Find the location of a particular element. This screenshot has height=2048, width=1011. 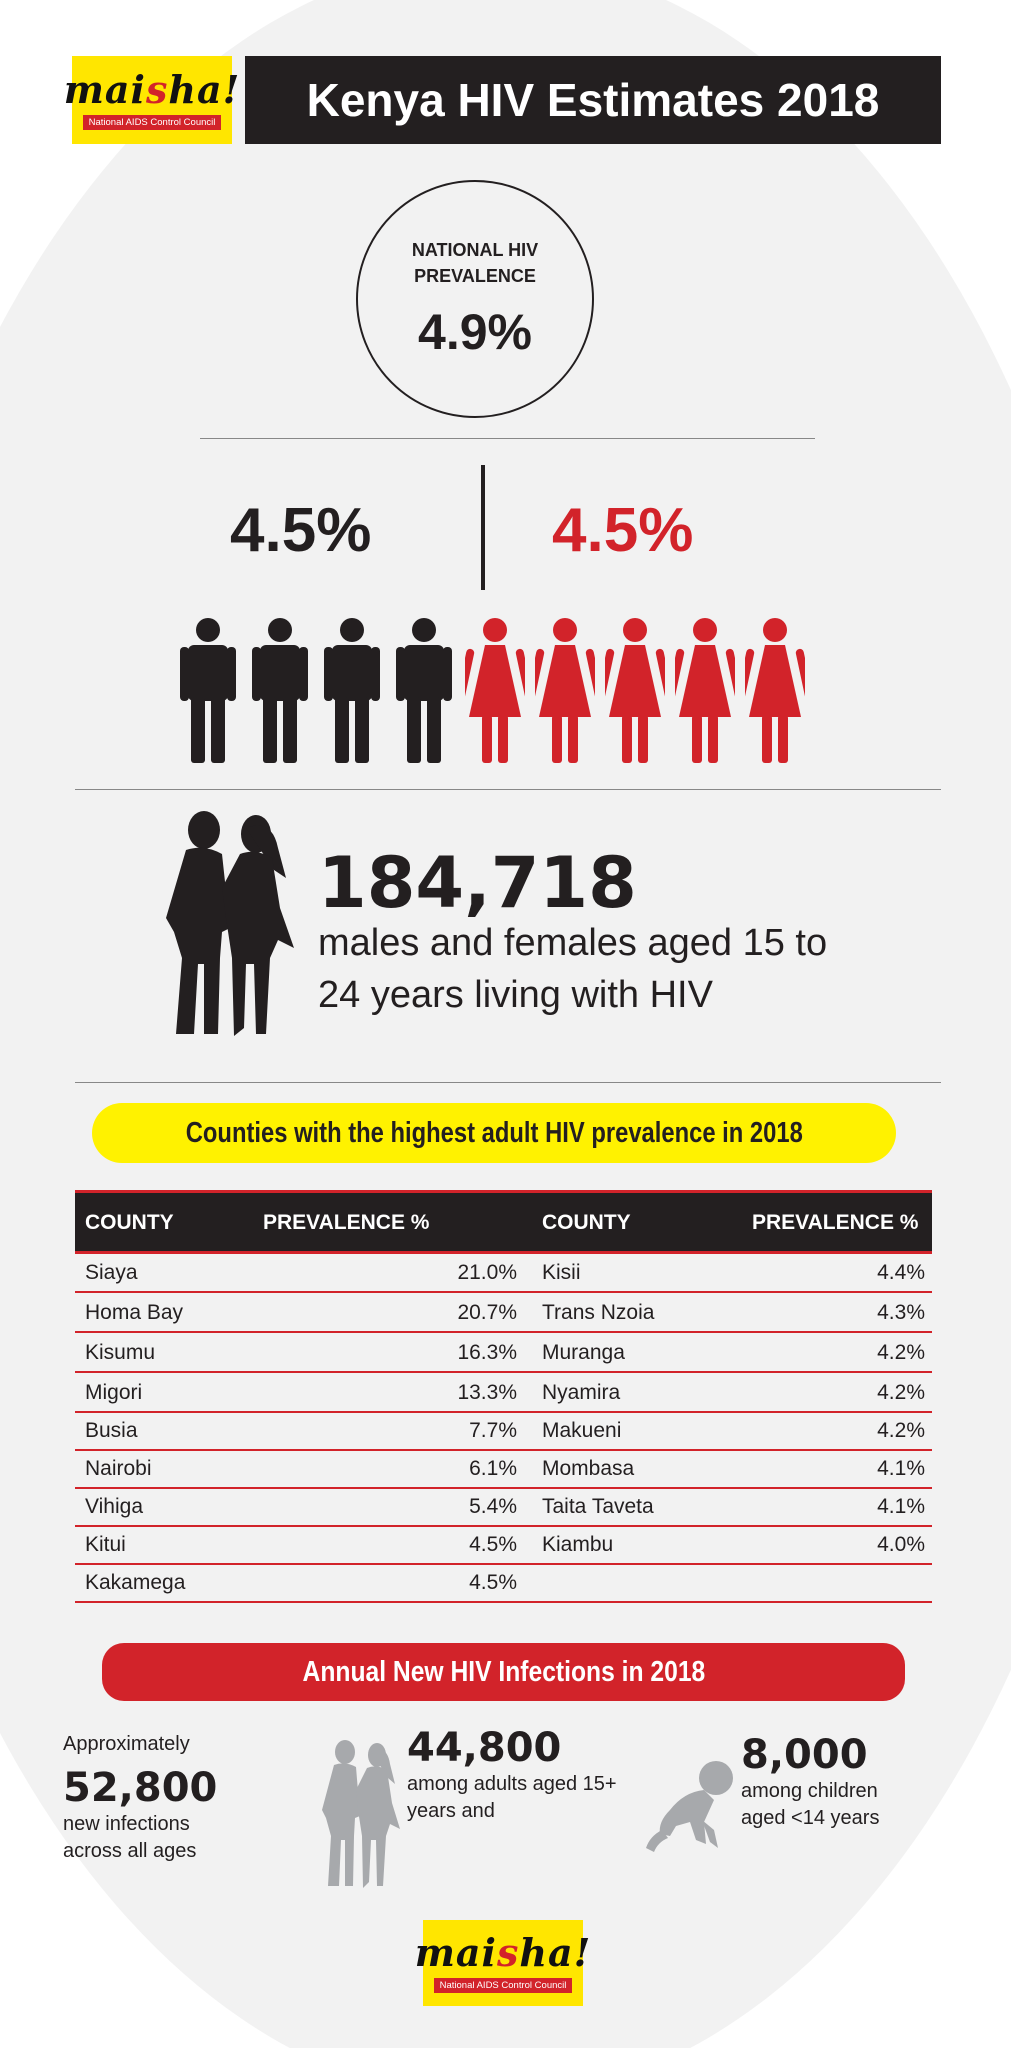

logo-tagline: National AIDS Control Council is located at coordinates (152, 122).